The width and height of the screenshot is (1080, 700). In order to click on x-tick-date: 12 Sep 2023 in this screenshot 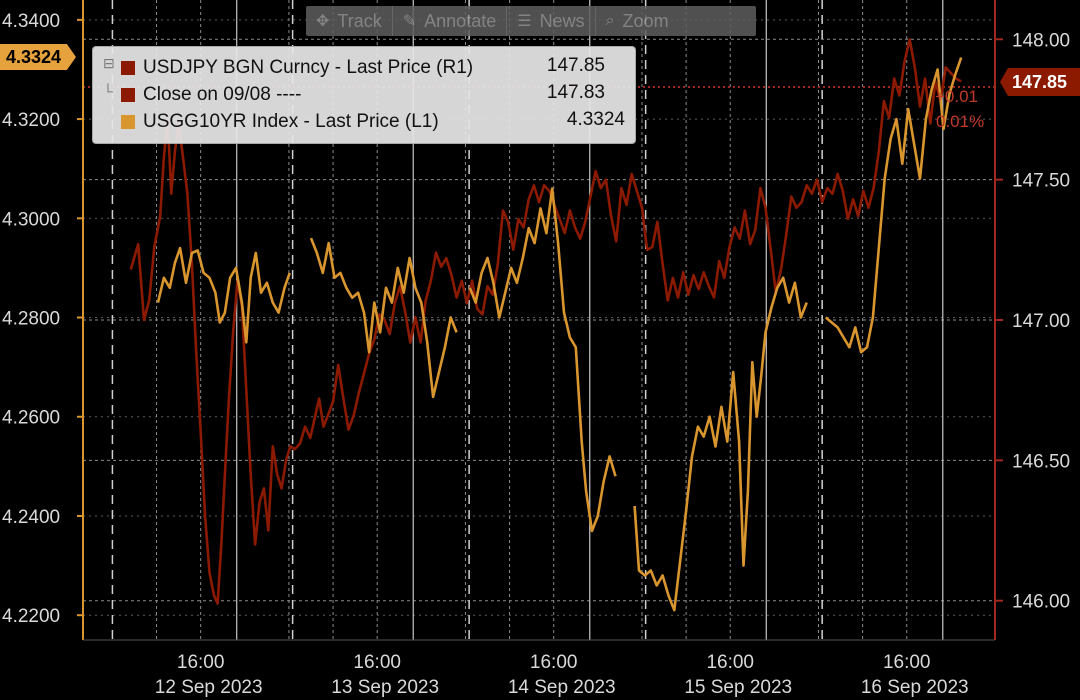, I will do `click(209, 687)`.